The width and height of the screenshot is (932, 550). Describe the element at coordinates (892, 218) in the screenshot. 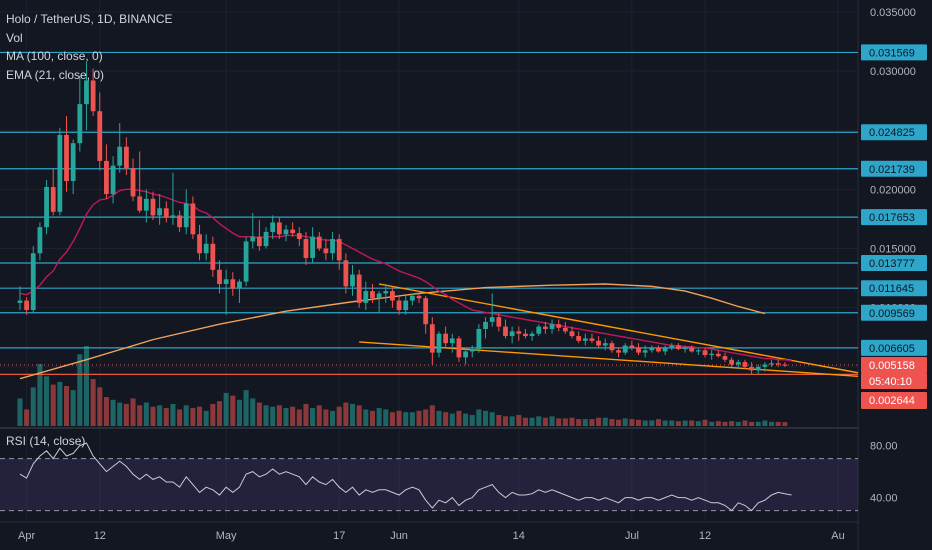

I see `level-price-label: 0.017653` at that location.